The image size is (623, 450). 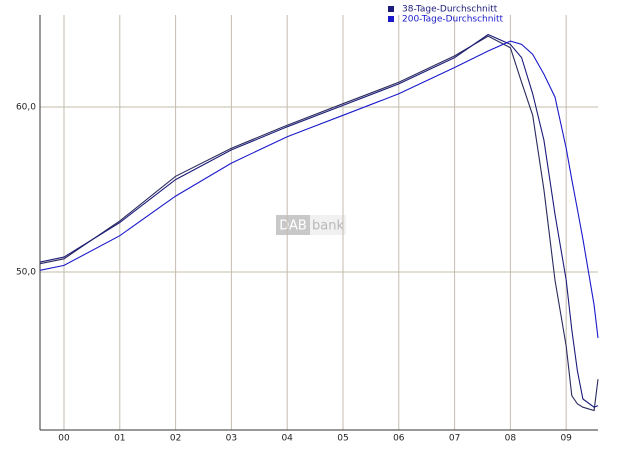 What do you see at coordinates (566, 439) in the screenshot?
I see `x-tick-label: 09` at bounding box center [566, 439].